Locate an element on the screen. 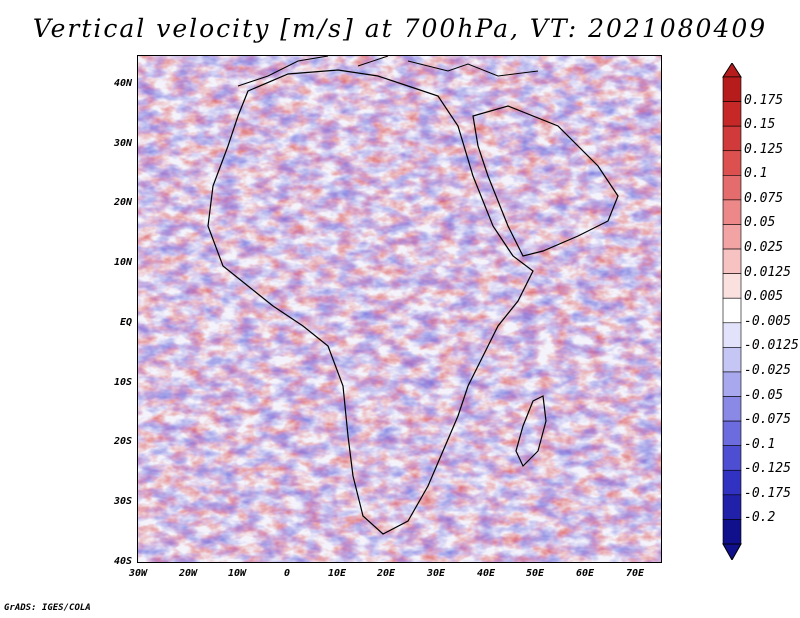 The width and height of the screenshot is (800, 618). lon-label: 0 is located at coordinates (287, 573).